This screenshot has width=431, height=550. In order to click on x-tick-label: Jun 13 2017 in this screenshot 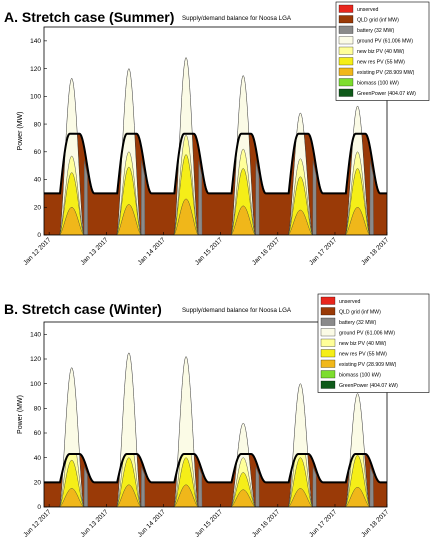, I will do `click(94, 523)`.